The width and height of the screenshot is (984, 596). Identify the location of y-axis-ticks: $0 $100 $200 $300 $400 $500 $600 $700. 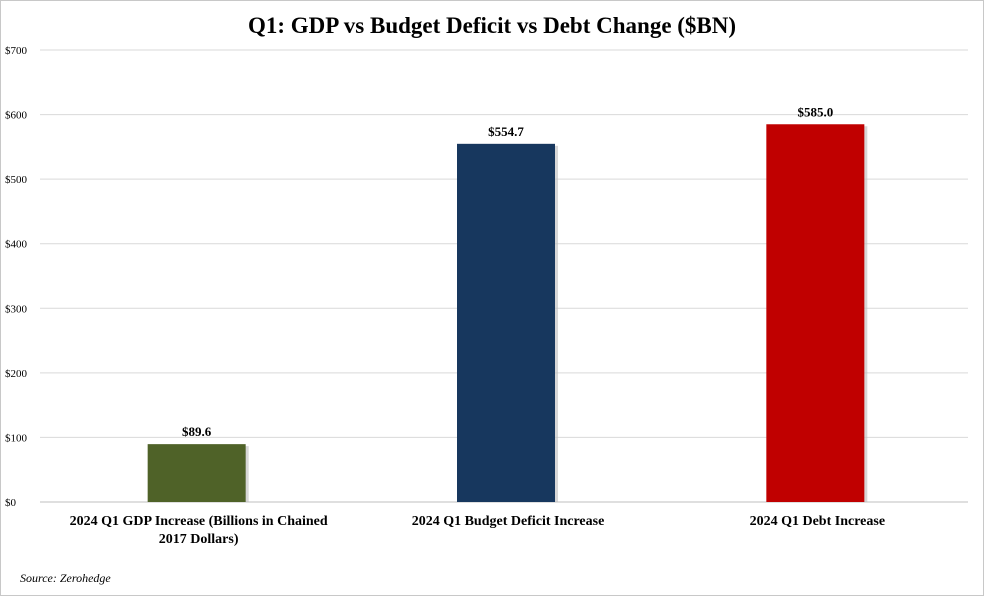
(16, 277).